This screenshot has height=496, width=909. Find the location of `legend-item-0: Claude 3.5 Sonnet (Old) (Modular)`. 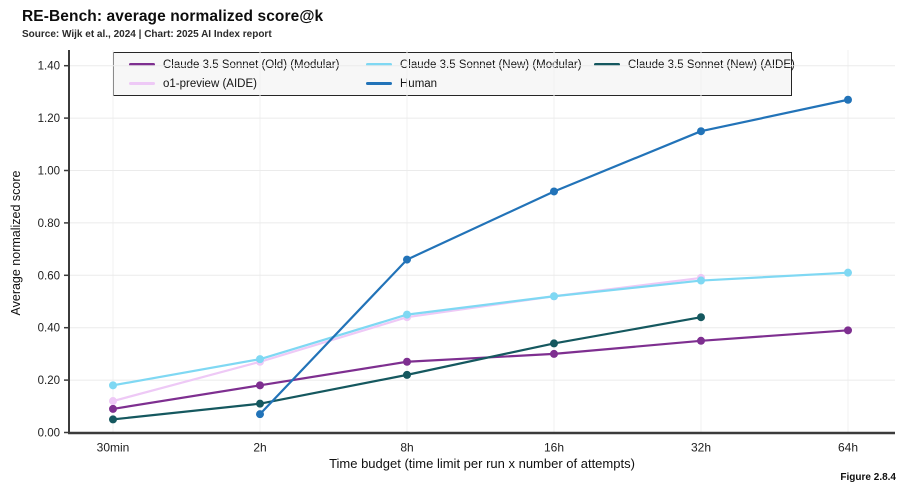

legend-item-0: Claude 3.5 Sonnet (Old) (Modular) is located at coordinates (247, 64).